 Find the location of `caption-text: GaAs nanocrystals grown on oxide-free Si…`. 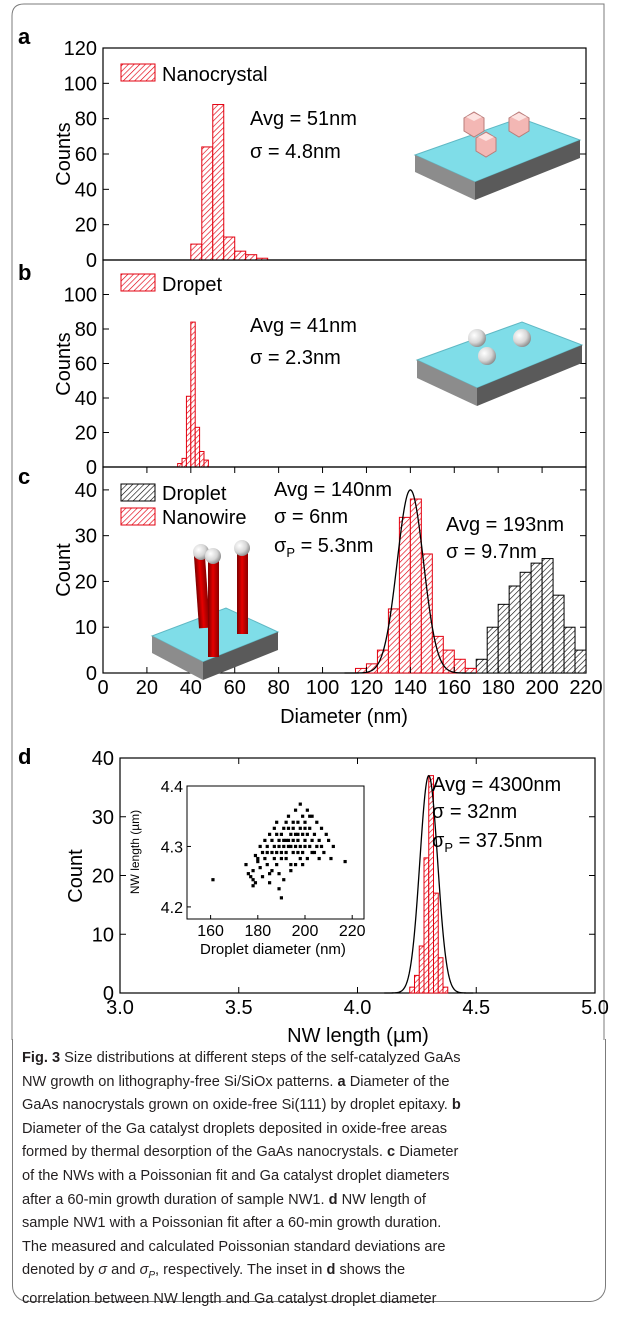

caption-text: GaAs nanocrystals grown on oxide-free Si… is located at coordinates (237, 1105).